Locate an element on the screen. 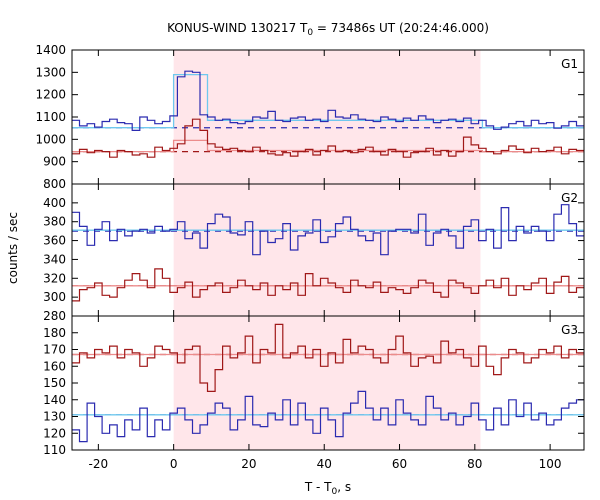 The height and width of the screenshot is (500, 600). x-tick-labels: -20 0 20 40 60 80 100 is located at coordinates (325, 464).